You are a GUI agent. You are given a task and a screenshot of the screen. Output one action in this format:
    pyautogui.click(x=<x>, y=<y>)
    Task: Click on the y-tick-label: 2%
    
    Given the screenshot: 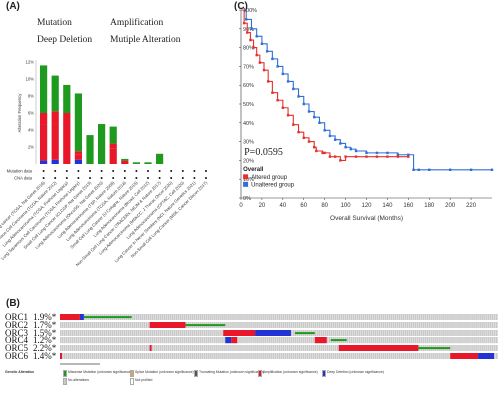 What is the action you would take?
    pyautogui.click(x=31, y=147)
    